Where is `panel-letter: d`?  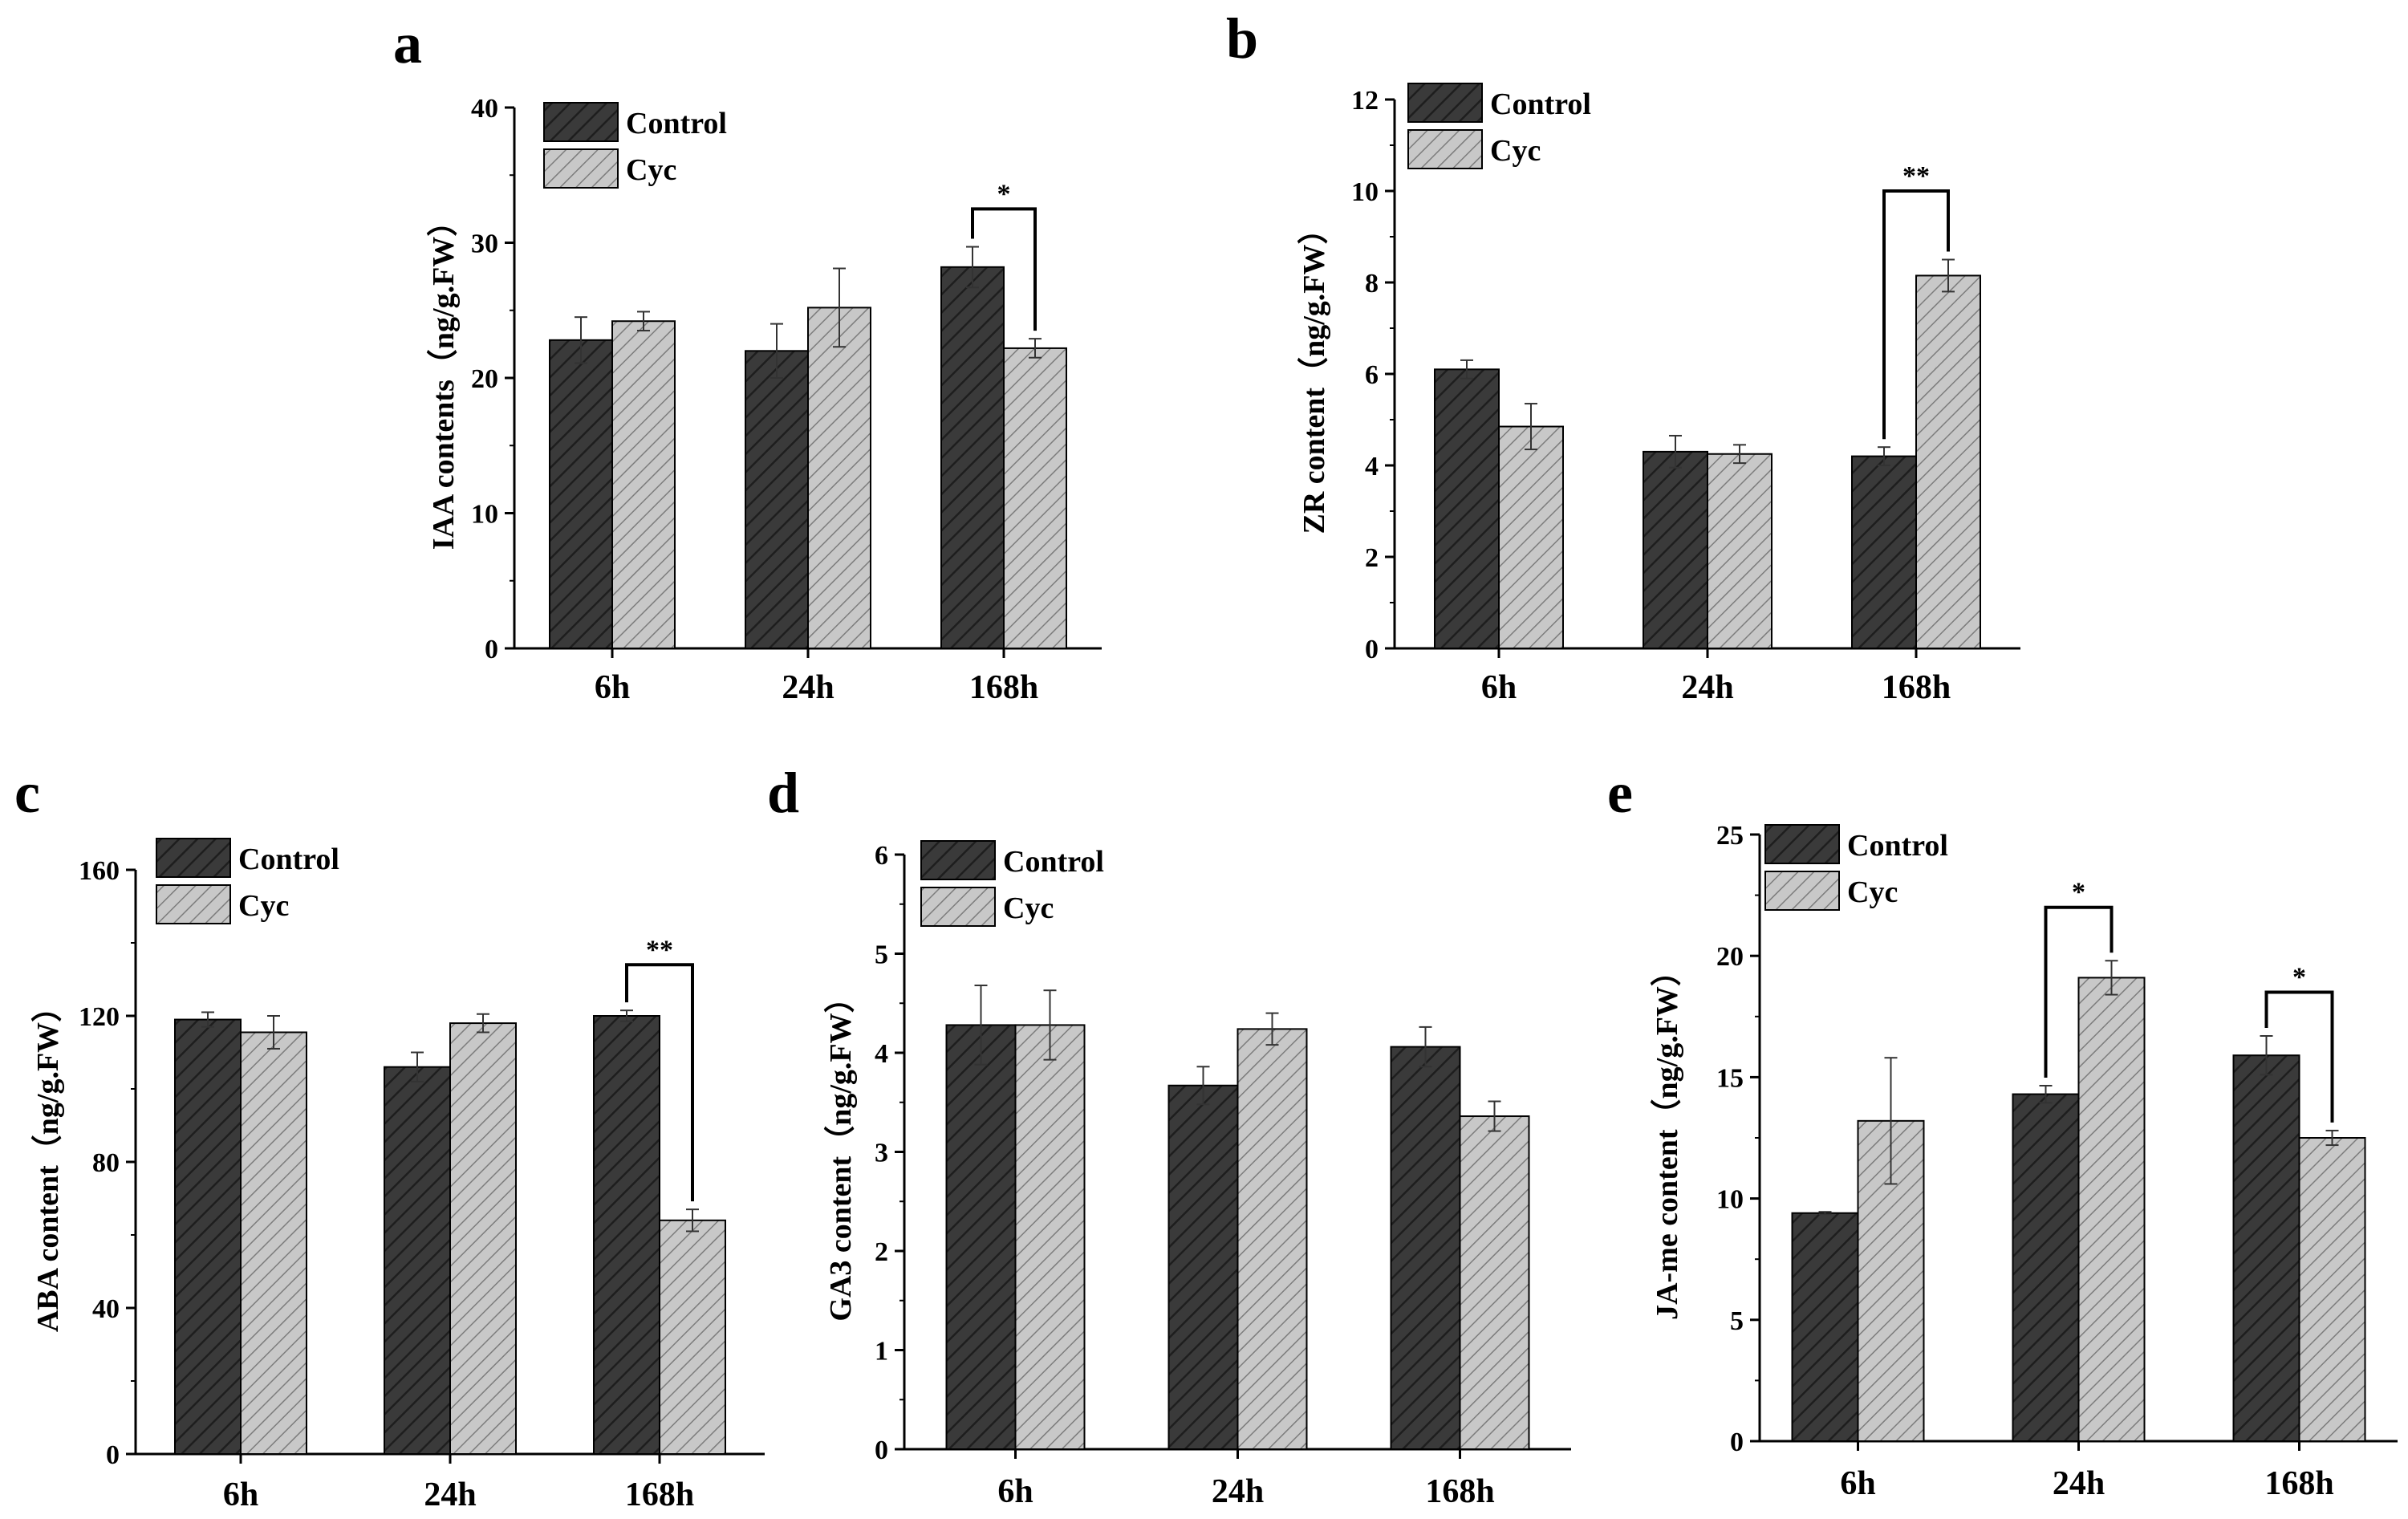 panel-letter: d is located at coordinates (783, 793).